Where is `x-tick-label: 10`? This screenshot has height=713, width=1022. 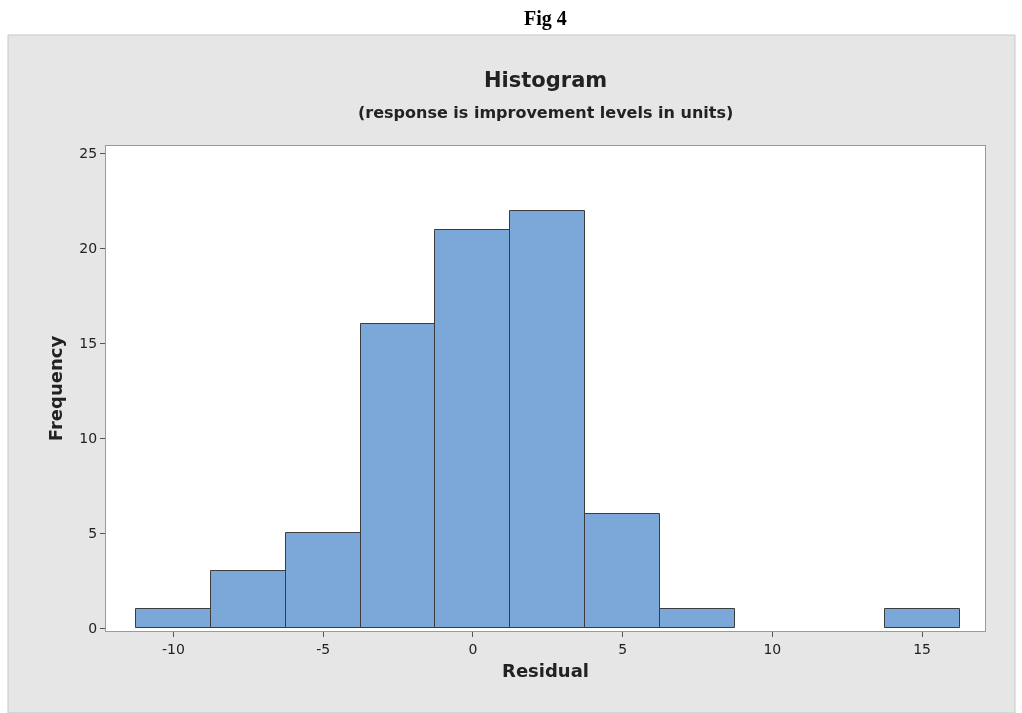 x-tick-label: 10 is located at coordinates (772, 648).